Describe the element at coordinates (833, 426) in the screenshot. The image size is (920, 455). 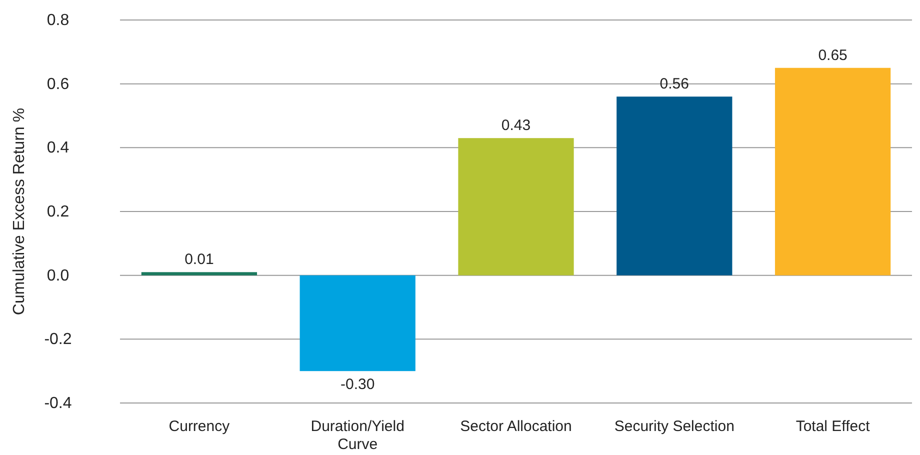
I see `x-tick-label: Total Effect` at that location.